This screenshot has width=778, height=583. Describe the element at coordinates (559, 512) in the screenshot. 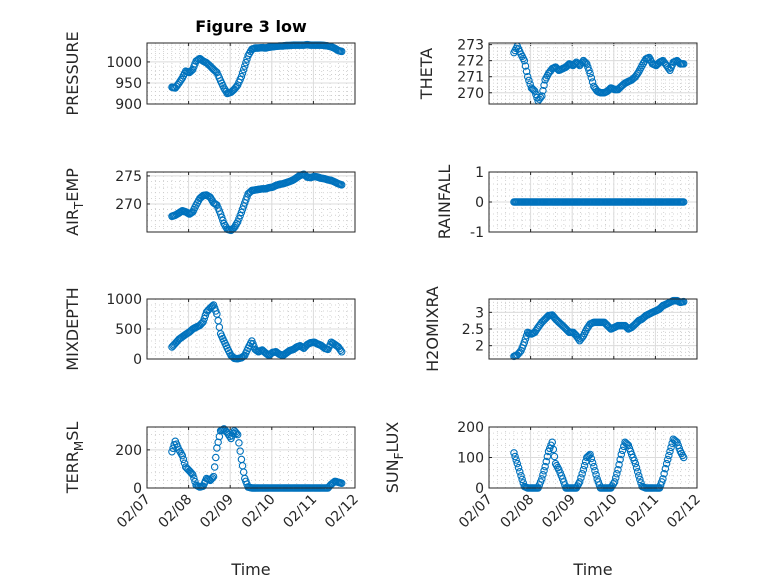

I see `x-tick-label: 02/09` at that location.